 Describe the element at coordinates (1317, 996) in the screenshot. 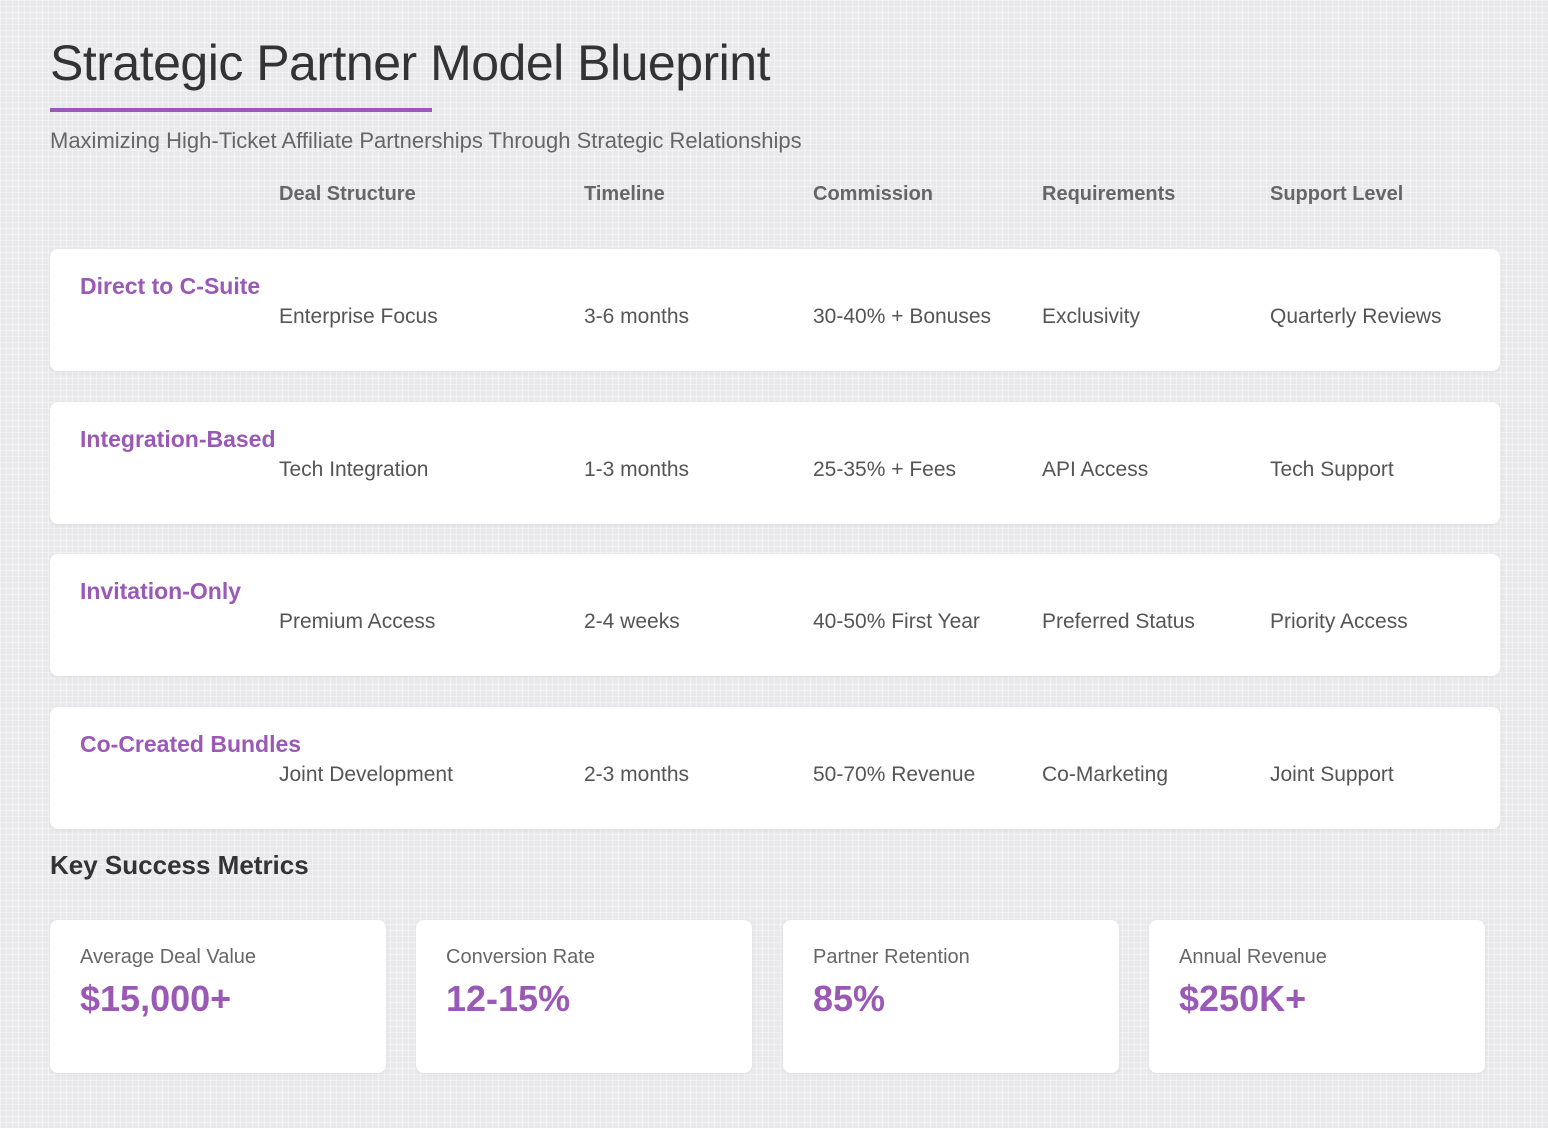

I see `metric-card-annual-revenue: Annual Revenue $250K+` at that location.